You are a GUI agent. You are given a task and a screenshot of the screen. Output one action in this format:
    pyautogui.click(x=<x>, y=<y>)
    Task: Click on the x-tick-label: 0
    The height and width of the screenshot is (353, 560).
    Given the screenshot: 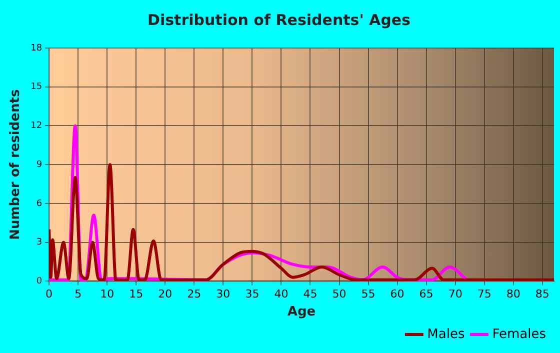 What is the action you would take?
    pyautogui.click(x=49, y=294)
    